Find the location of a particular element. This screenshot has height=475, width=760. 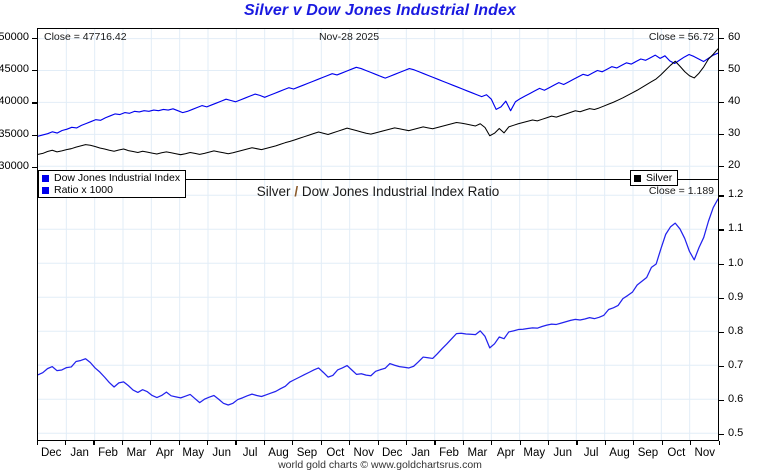

ratio-axis-tick-0.7: 0.7 is located at coordinates (736, 364).